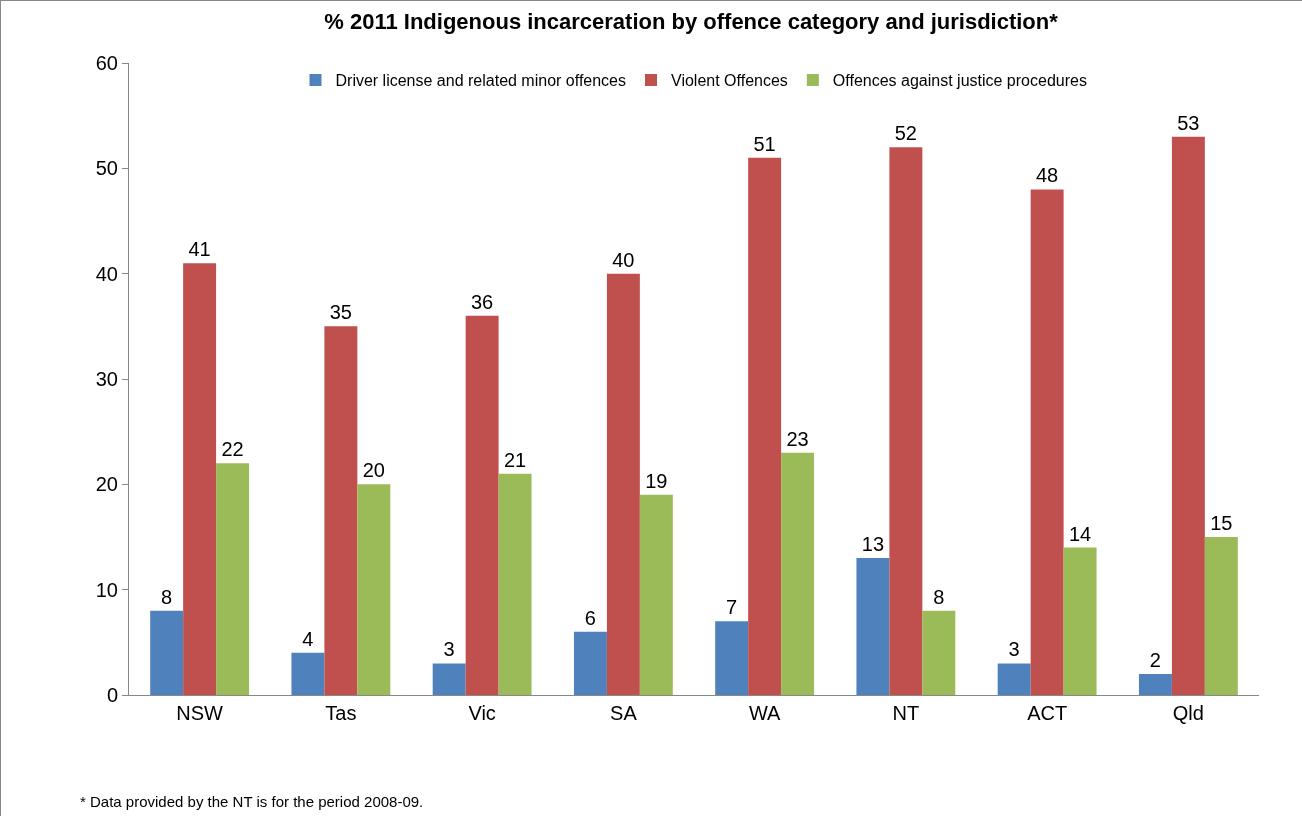  I want to click on x-tick-label: Qld, so click(1188, 713).